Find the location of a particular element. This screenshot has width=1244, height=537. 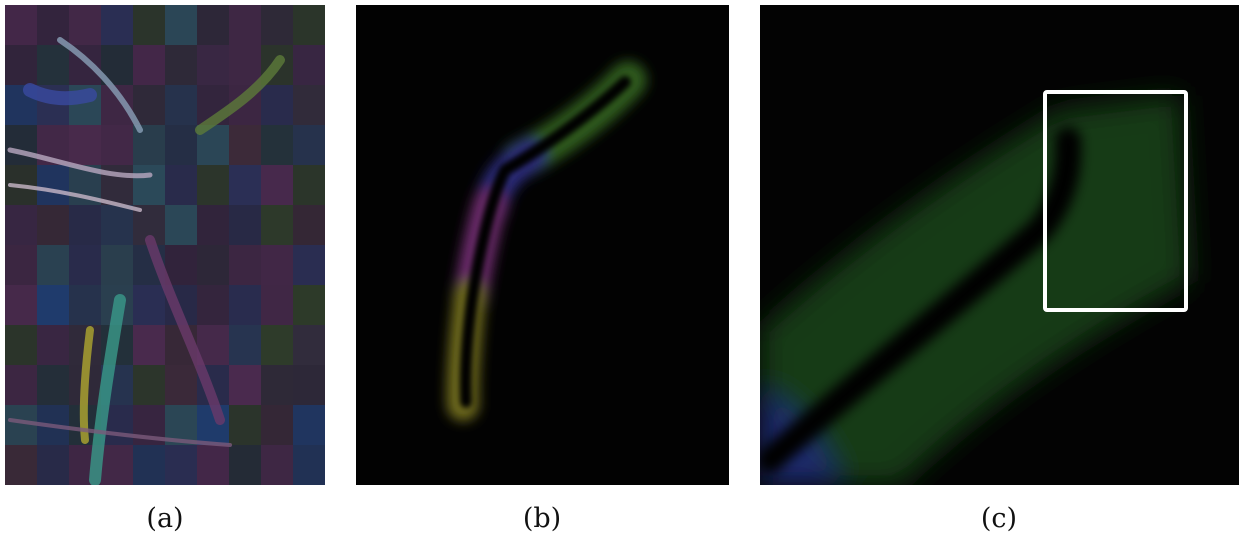

panel-label: (a) is located at coordinates (164, 518).